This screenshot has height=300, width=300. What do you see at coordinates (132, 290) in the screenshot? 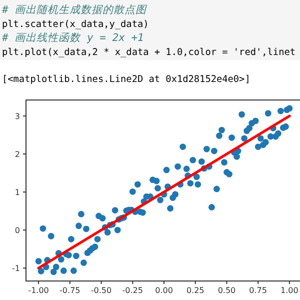
I see `x-tick-label: -0.25` at bounding box center [132, 290].